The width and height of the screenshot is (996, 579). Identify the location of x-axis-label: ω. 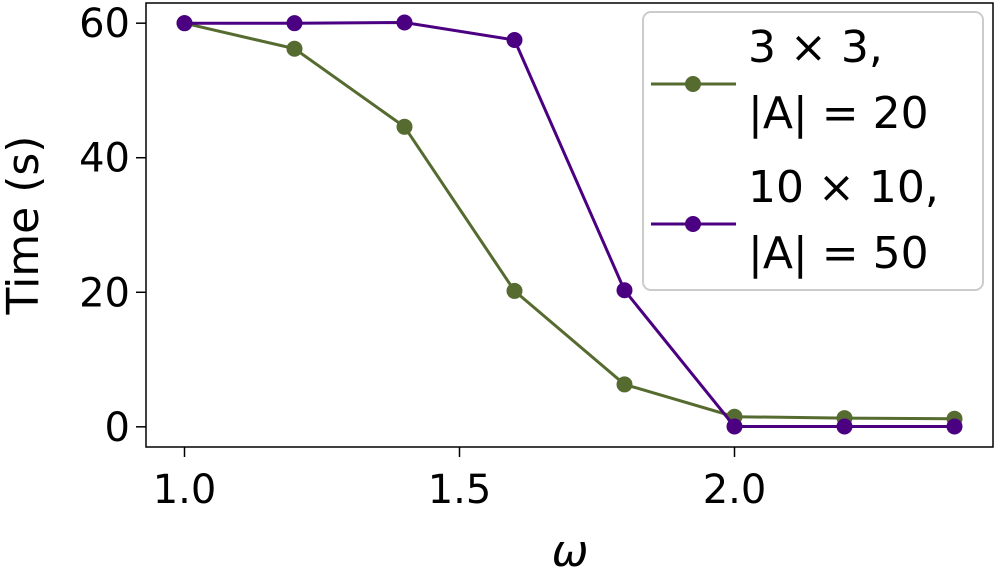
(570, 551).